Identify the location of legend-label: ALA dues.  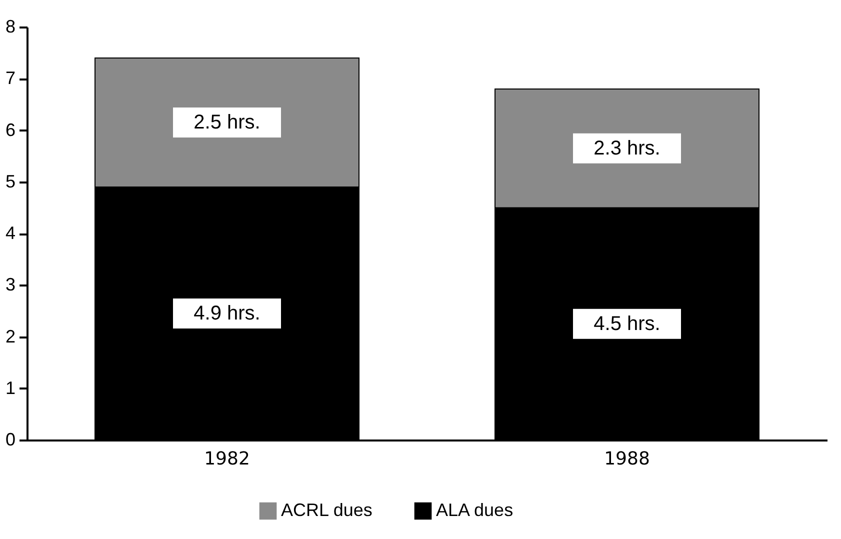
(475, 510).